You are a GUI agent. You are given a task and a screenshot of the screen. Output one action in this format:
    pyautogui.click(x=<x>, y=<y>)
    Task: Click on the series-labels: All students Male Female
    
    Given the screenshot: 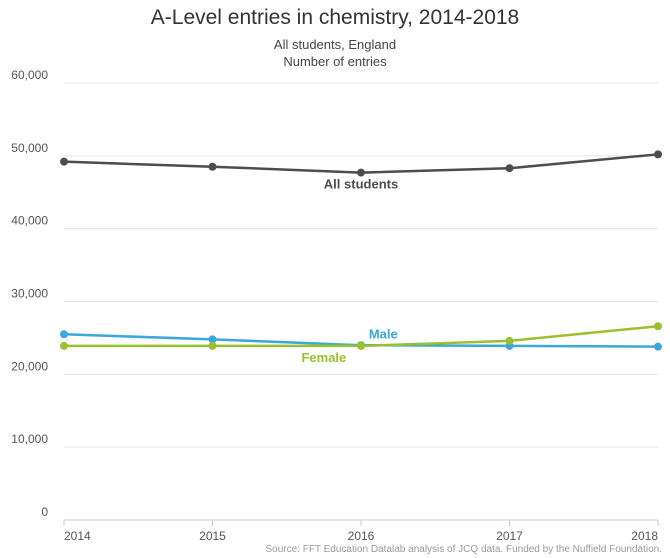 What is the action you would take?
    pyautogui.click(x=349, y=271)
    